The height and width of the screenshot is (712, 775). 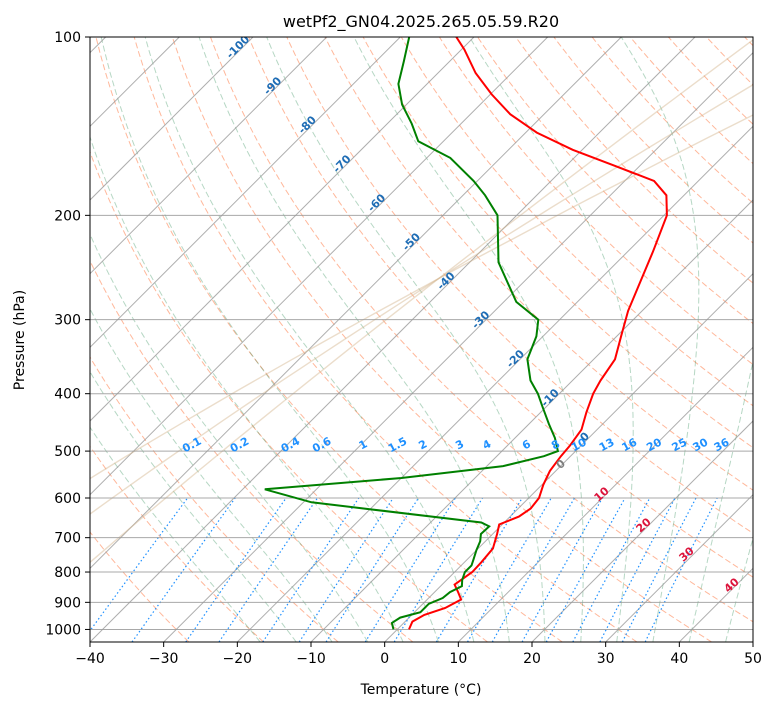 What do you see at coordinates (753, 659) in the screenshot?
I see `x-tick-label: 50` at bounding box center [753, 659].